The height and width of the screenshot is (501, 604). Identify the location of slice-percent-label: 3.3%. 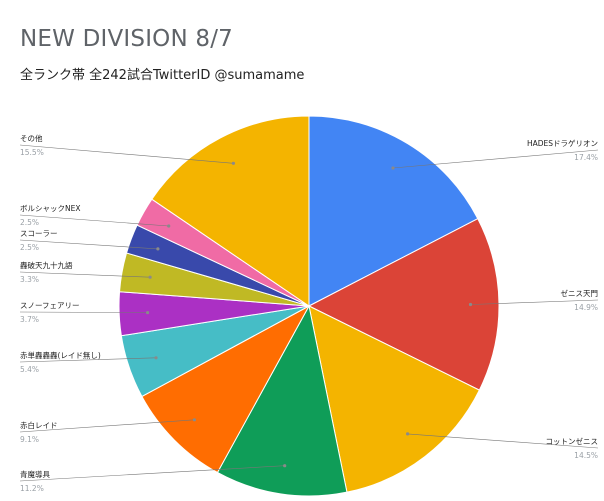
(29, 279).